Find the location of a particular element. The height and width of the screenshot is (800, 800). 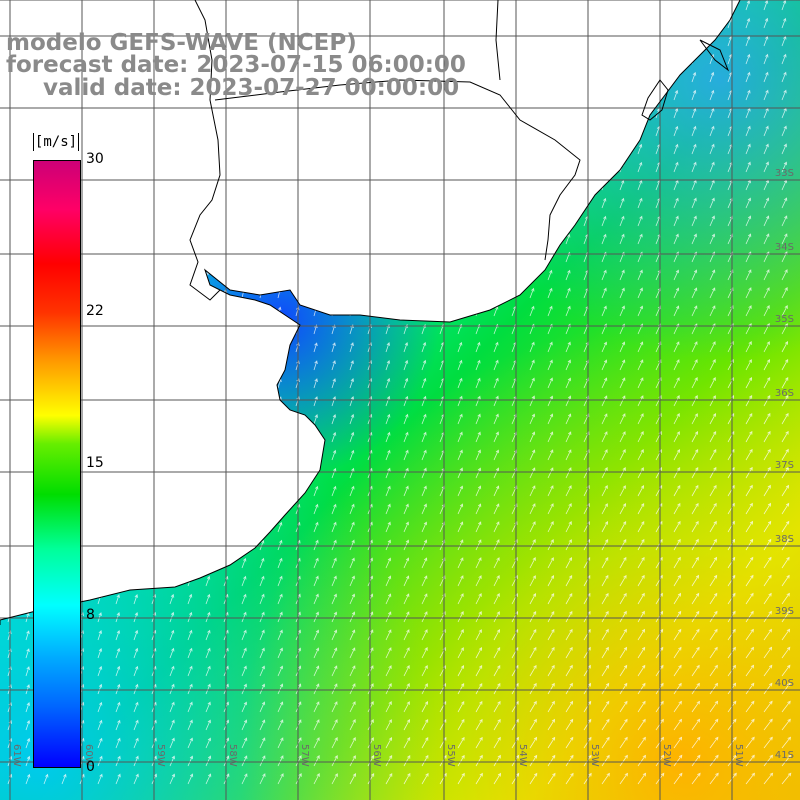

longitude-label: 58W is located at coordinates (232, 755).